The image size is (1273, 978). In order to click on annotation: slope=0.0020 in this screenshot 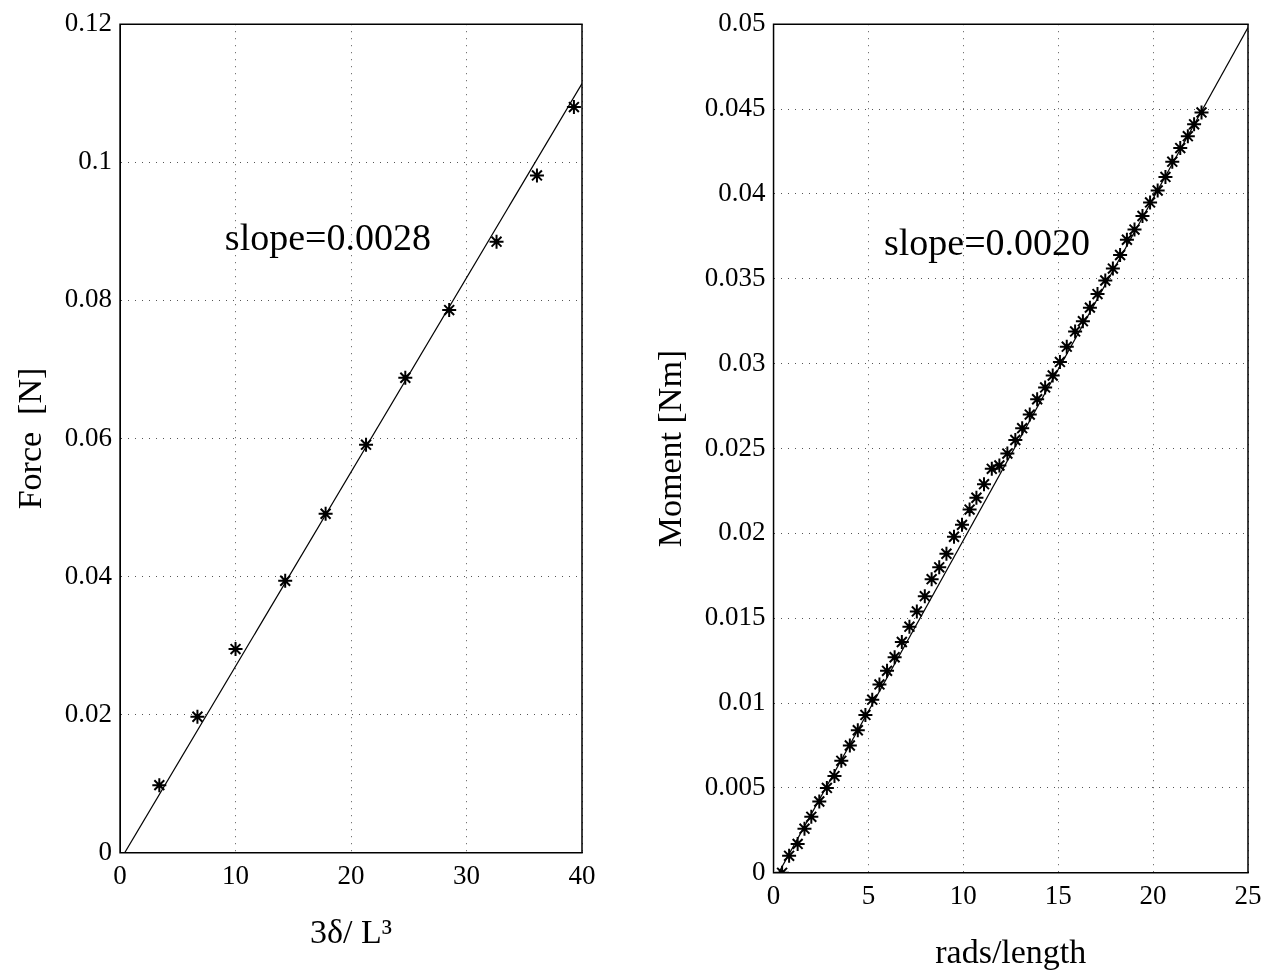, I will do `click(987, 241)`.